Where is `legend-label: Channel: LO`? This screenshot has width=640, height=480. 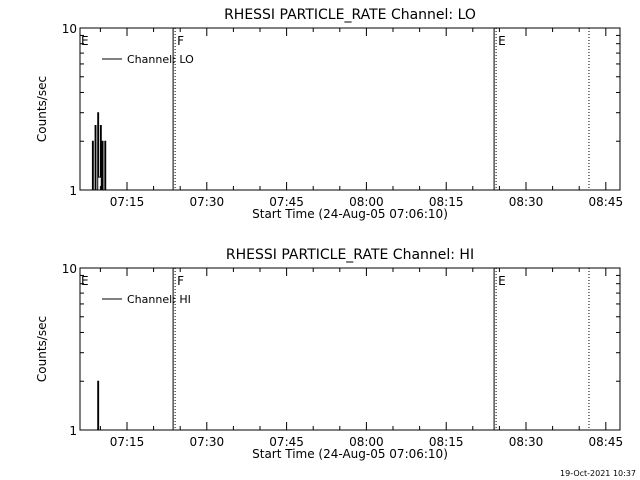
legend-label: Channel: LO is located at coordinates (160, 59).